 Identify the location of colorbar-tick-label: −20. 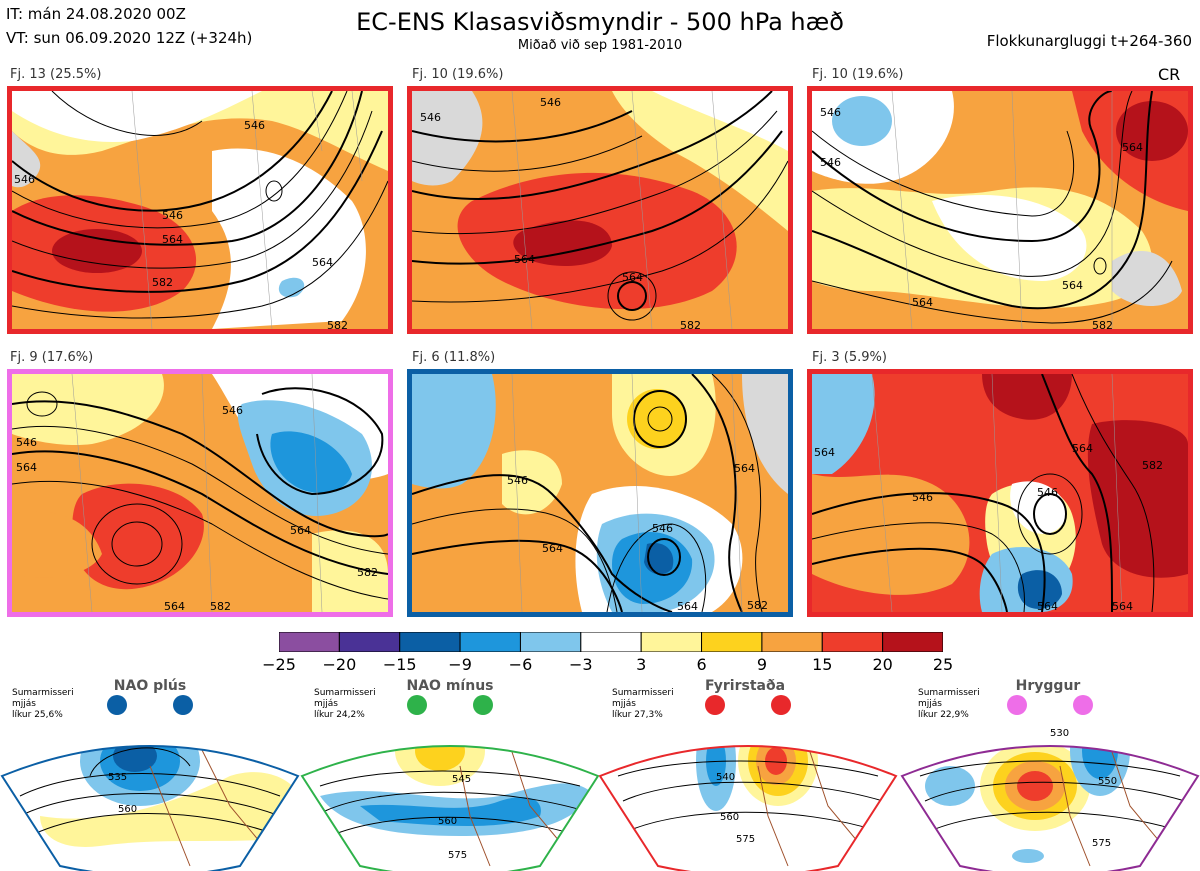
(339, 664).